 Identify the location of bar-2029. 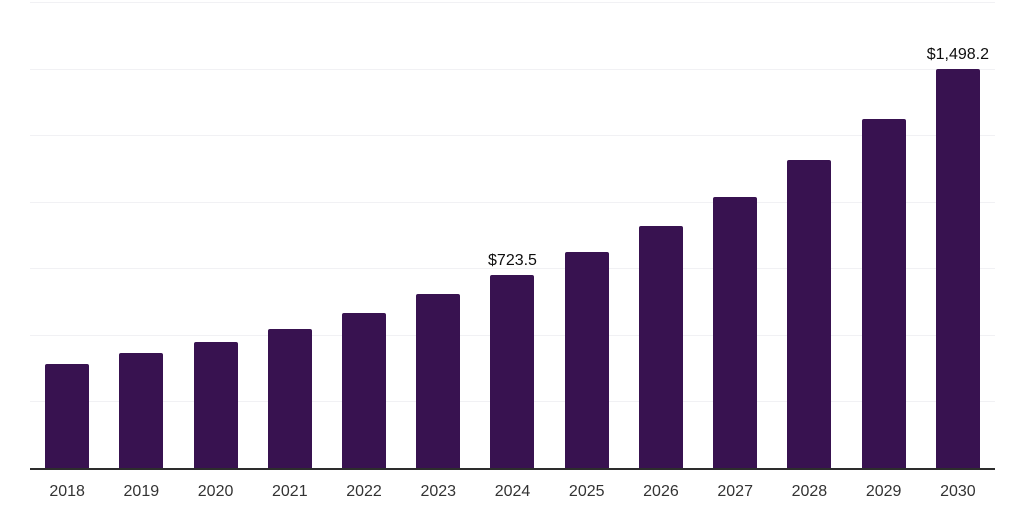
(883, 293).